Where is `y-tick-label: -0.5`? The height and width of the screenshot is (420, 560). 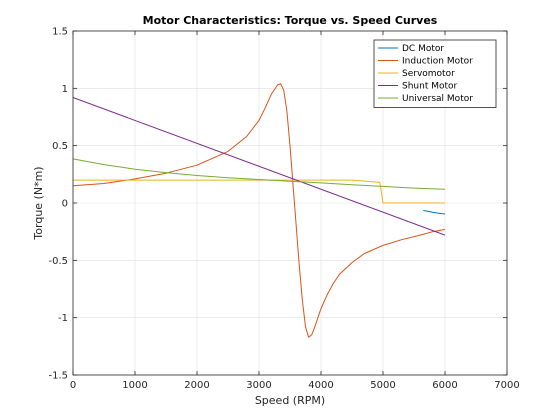
y-tick-label: -0.5 is located at coordinates (58, 261).